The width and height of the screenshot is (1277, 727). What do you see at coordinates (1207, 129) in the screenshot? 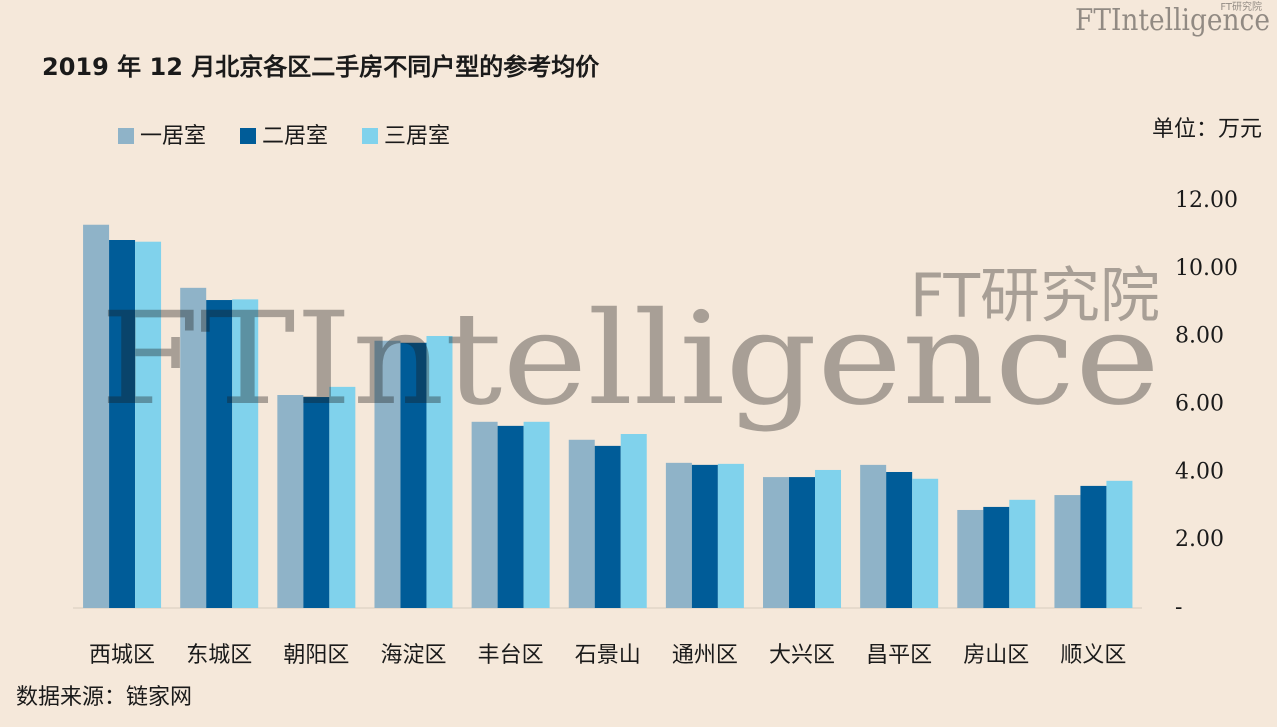
I see `unit-label: 单位：万元` at bounding box center [1207, 129].